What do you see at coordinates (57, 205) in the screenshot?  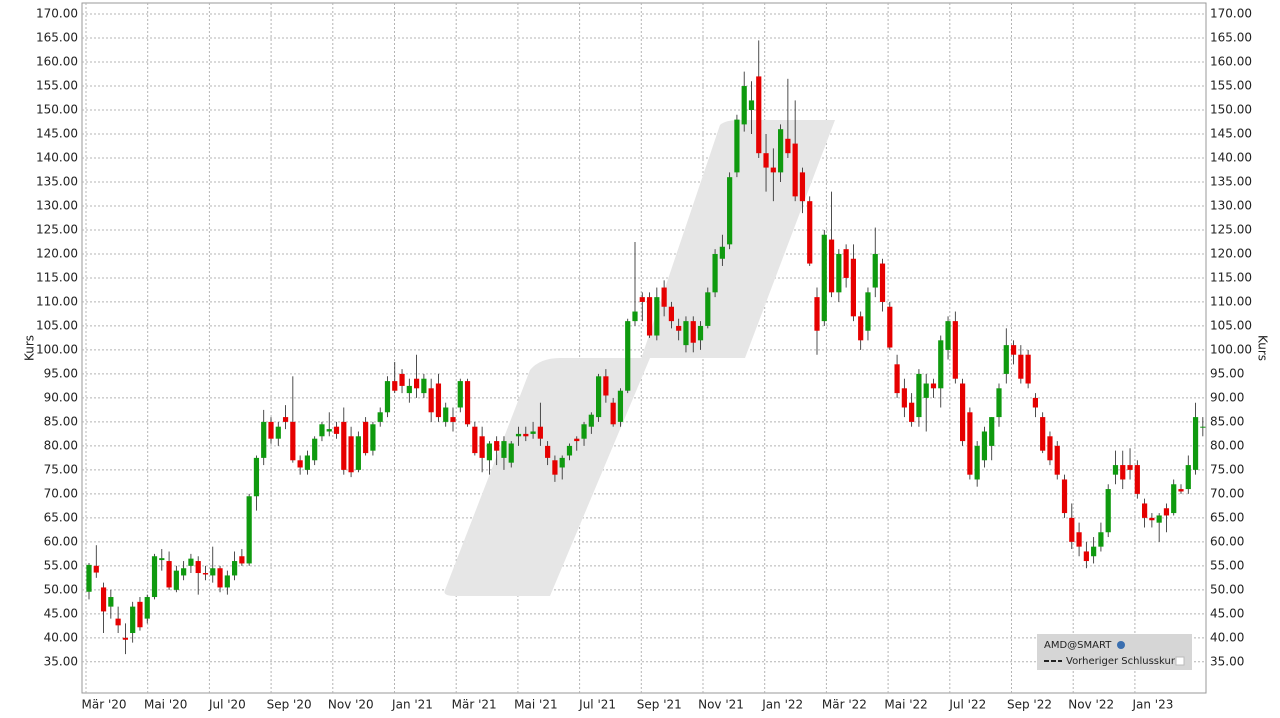 I see `y-tick-label: 130.00` at bounding box center [57, 205].